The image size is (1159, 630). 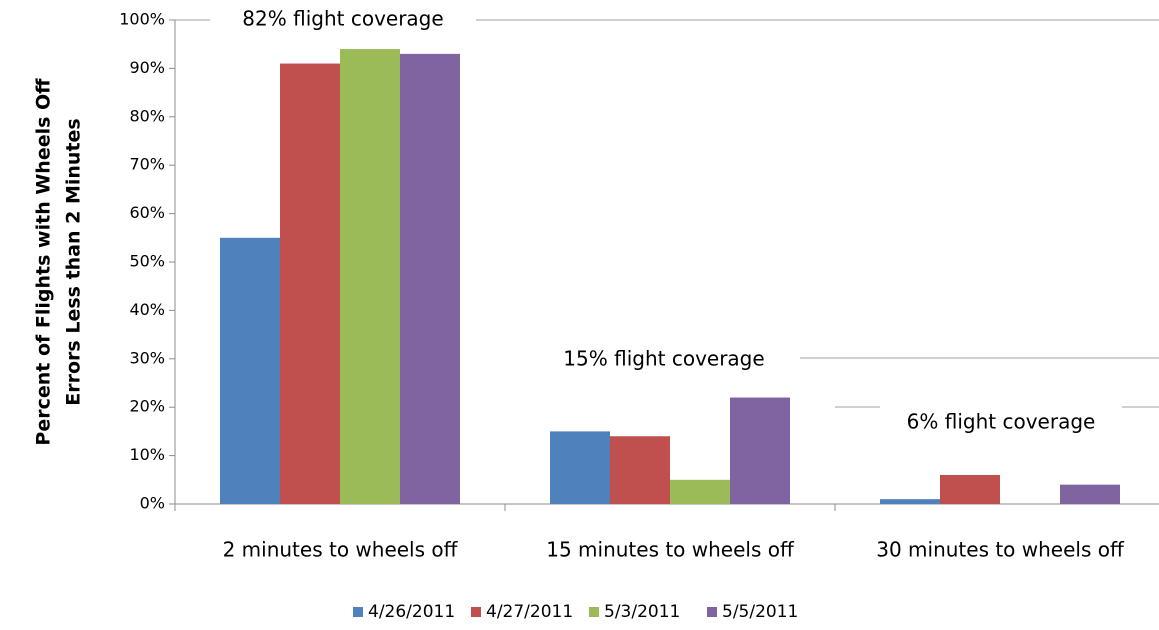 What do you see at coordinates (147, 164) in the screenshot?
I see `y-tick-label: 70%` at bounding box center [147, 164].